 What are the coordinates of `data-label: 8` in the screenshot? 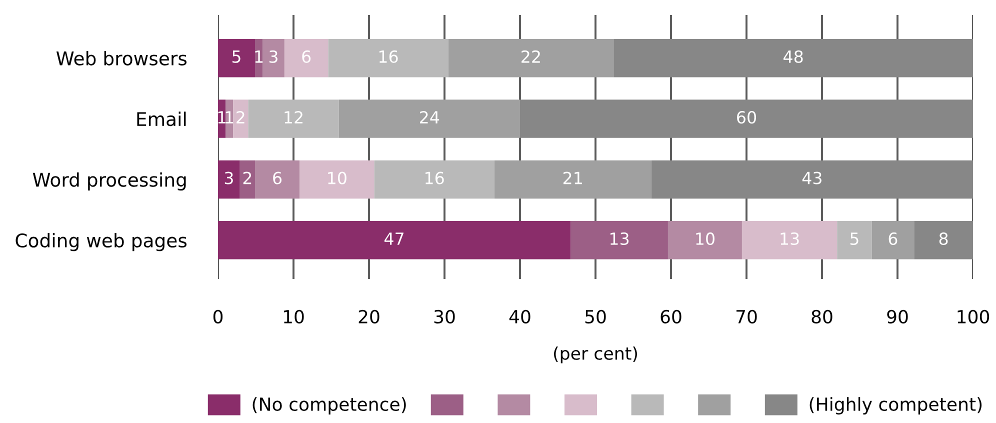 It's located at (943, 238).